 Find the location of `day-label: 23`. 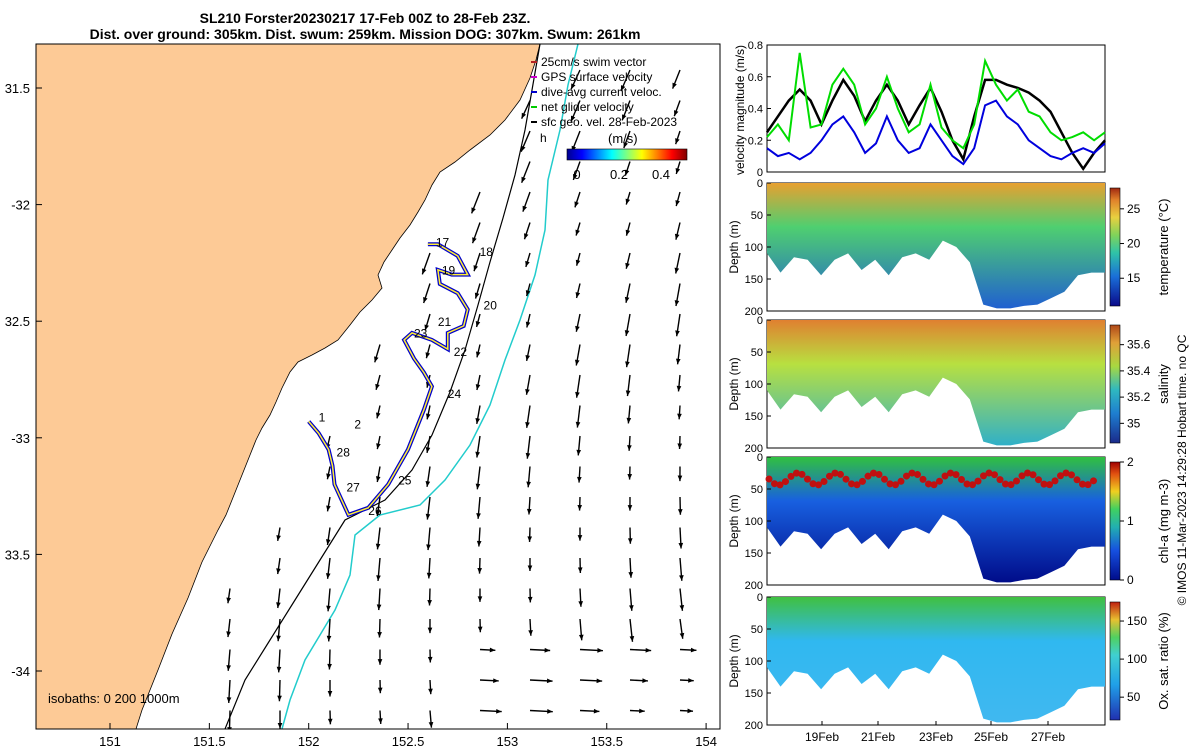

day-label: 23 is located at coordinates (421, 334).